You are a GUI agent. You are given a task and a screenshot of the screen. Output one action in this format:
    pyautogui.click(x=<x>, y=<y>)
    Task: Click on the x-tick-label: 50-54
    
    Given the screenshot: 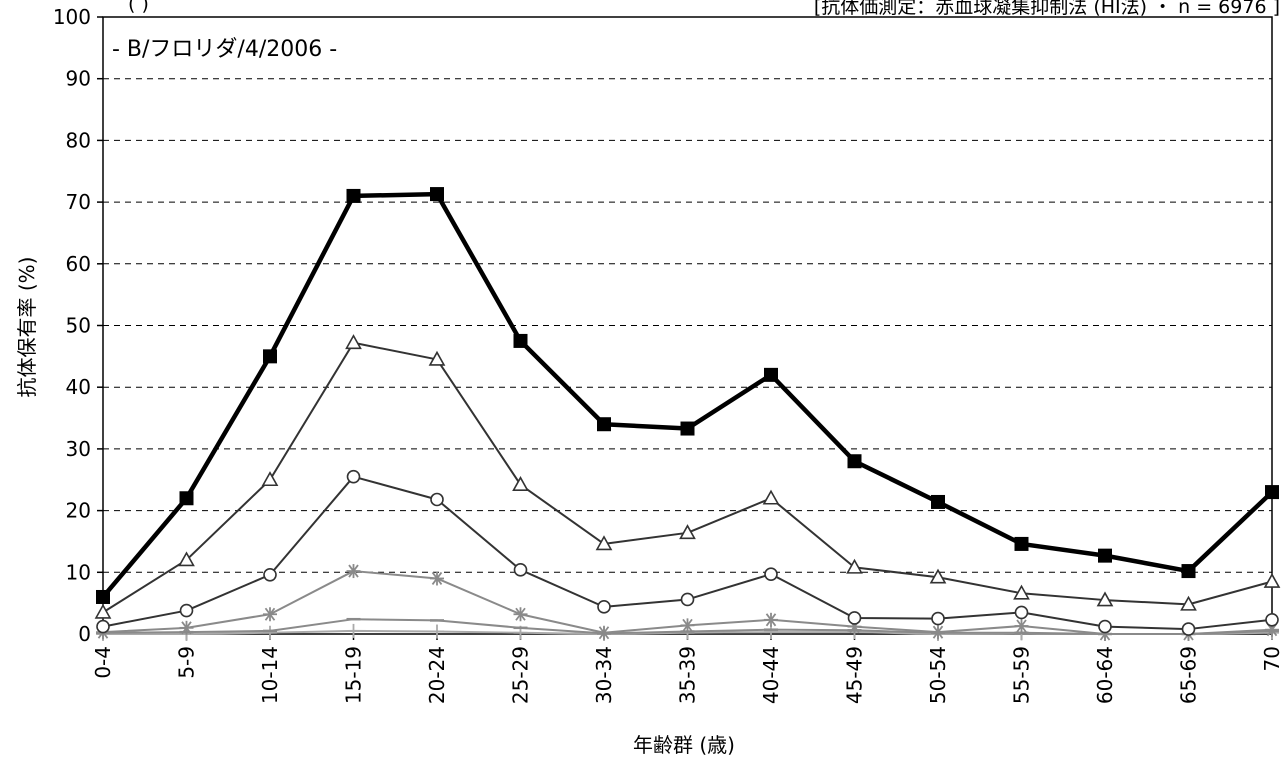 What is the action you would take?
    pyautogui.click(x=938, y=675)
    